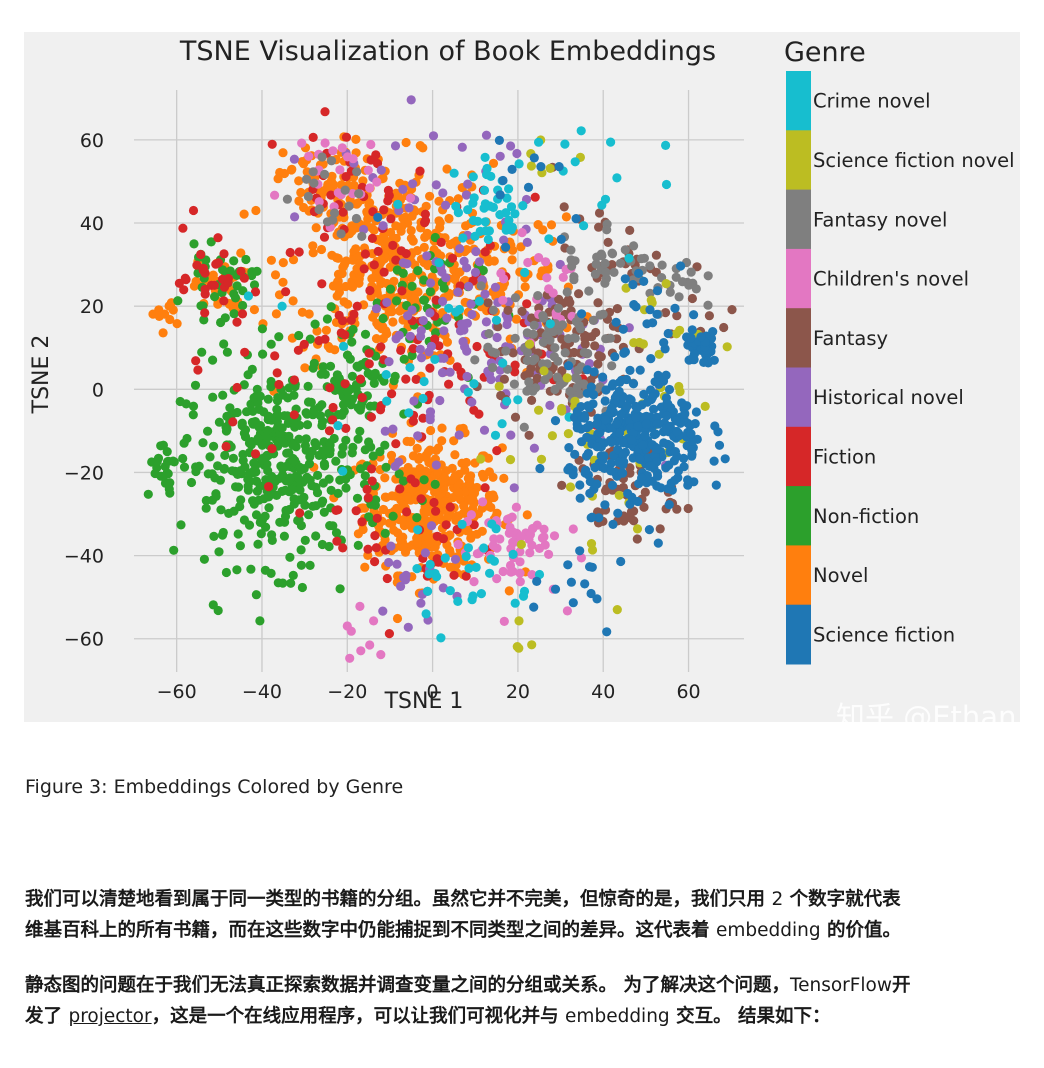 The image size is (1044, 1068). I want to click on projector-link: projector, so click(110, 1016).